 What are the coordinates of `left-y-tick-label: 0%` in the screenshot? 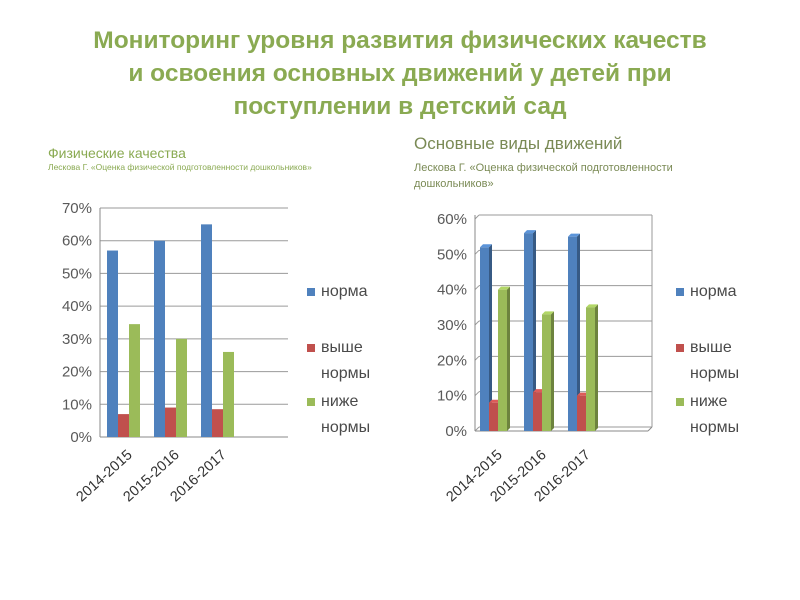 It's located at (81, 437).